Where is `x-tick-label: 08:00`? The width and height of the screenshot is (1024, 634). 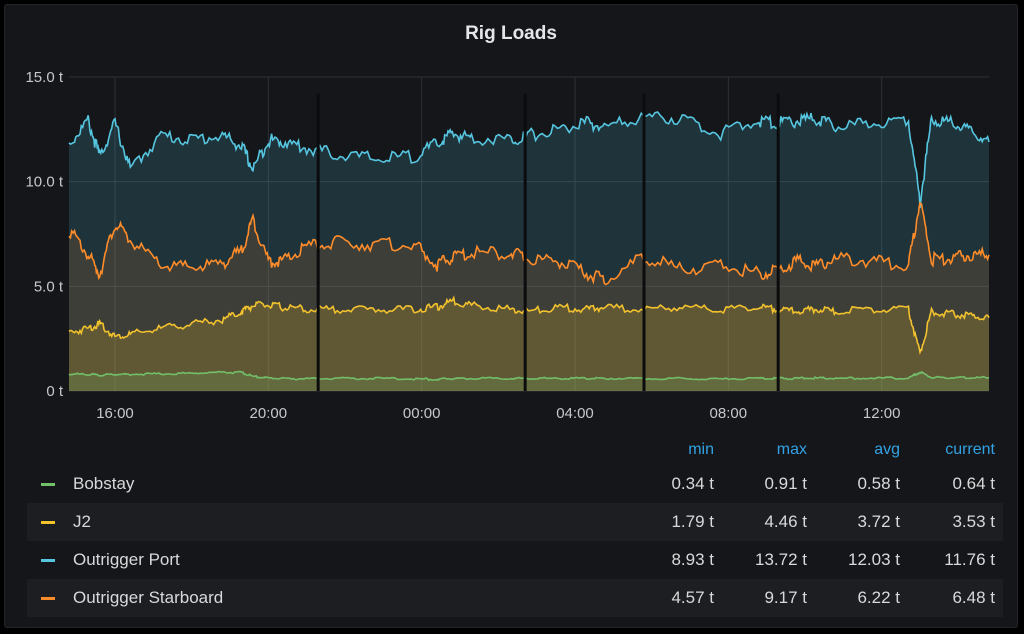
x-tick-label: 08:00 is located at coordinates (729, 413).